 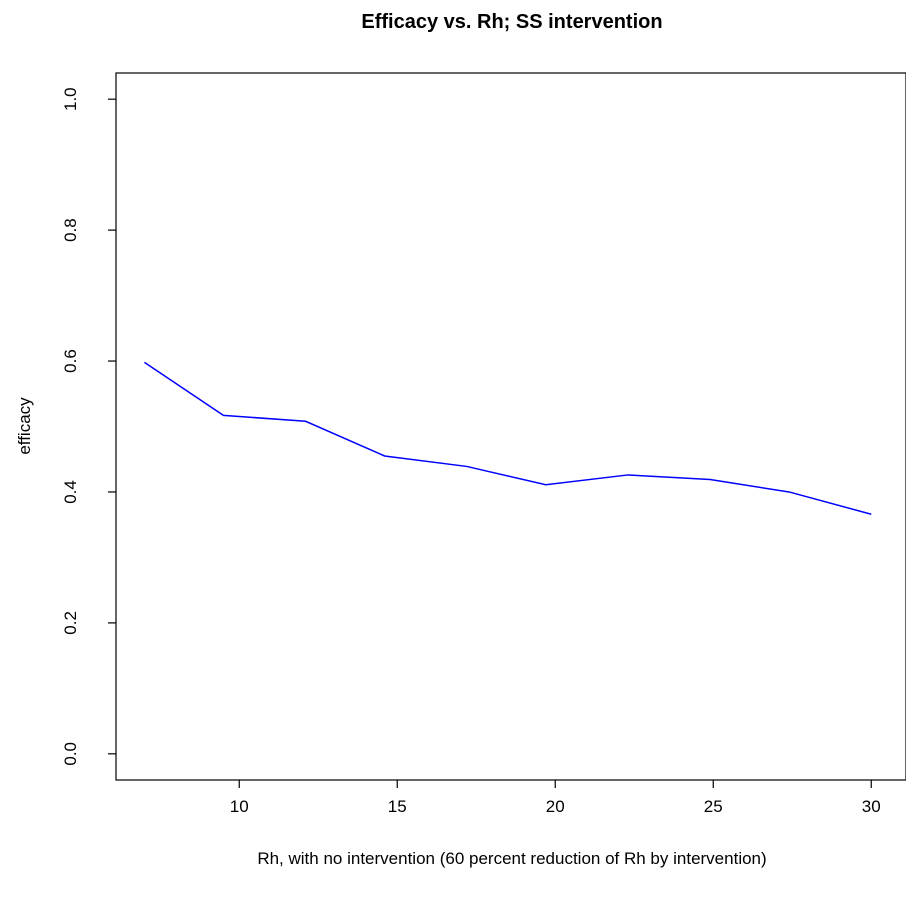 What do you see at coordinates (511, 22) in the screenshot?
I see `chart-title: Efficacy vs. Rh; SS intervention` at bounding box center [511, 22].